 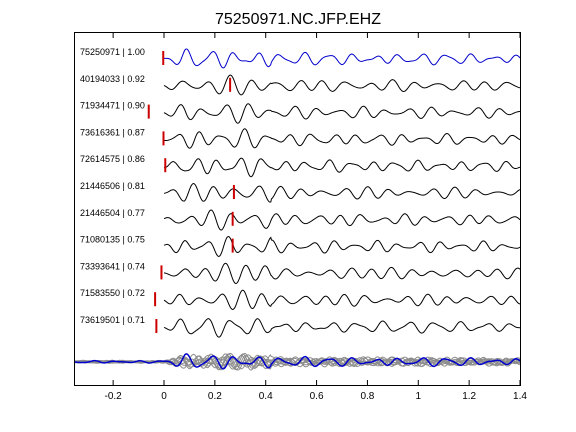 What do you see at coordinates (215, 396) in the screenshot?
I see `x-tick-label: 0.2` at bounding box center [215, 396].